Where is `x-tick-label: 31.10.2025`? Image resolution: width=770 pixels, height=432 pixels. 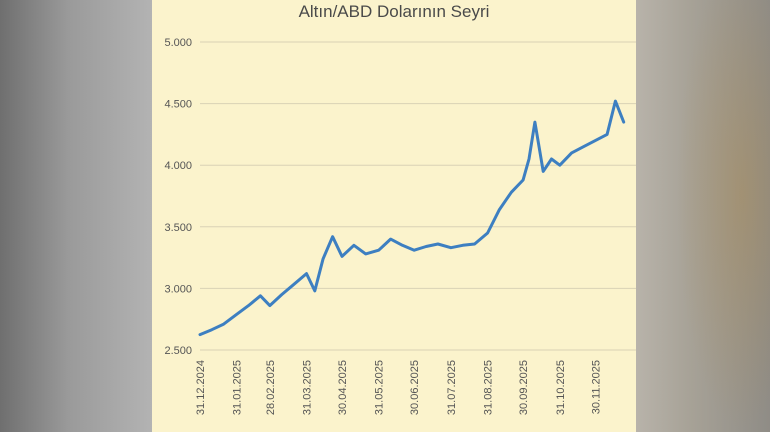
x-tick-label: 31.10.2025 is located at coordinates (561, 387).